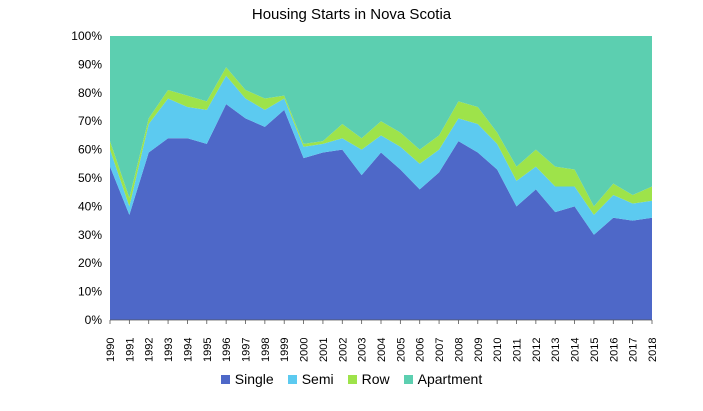  What do you see at coordinates (382, 350) in the screenshot?
I see `x-tick-label: 2004` at bounding box center [382, 350].